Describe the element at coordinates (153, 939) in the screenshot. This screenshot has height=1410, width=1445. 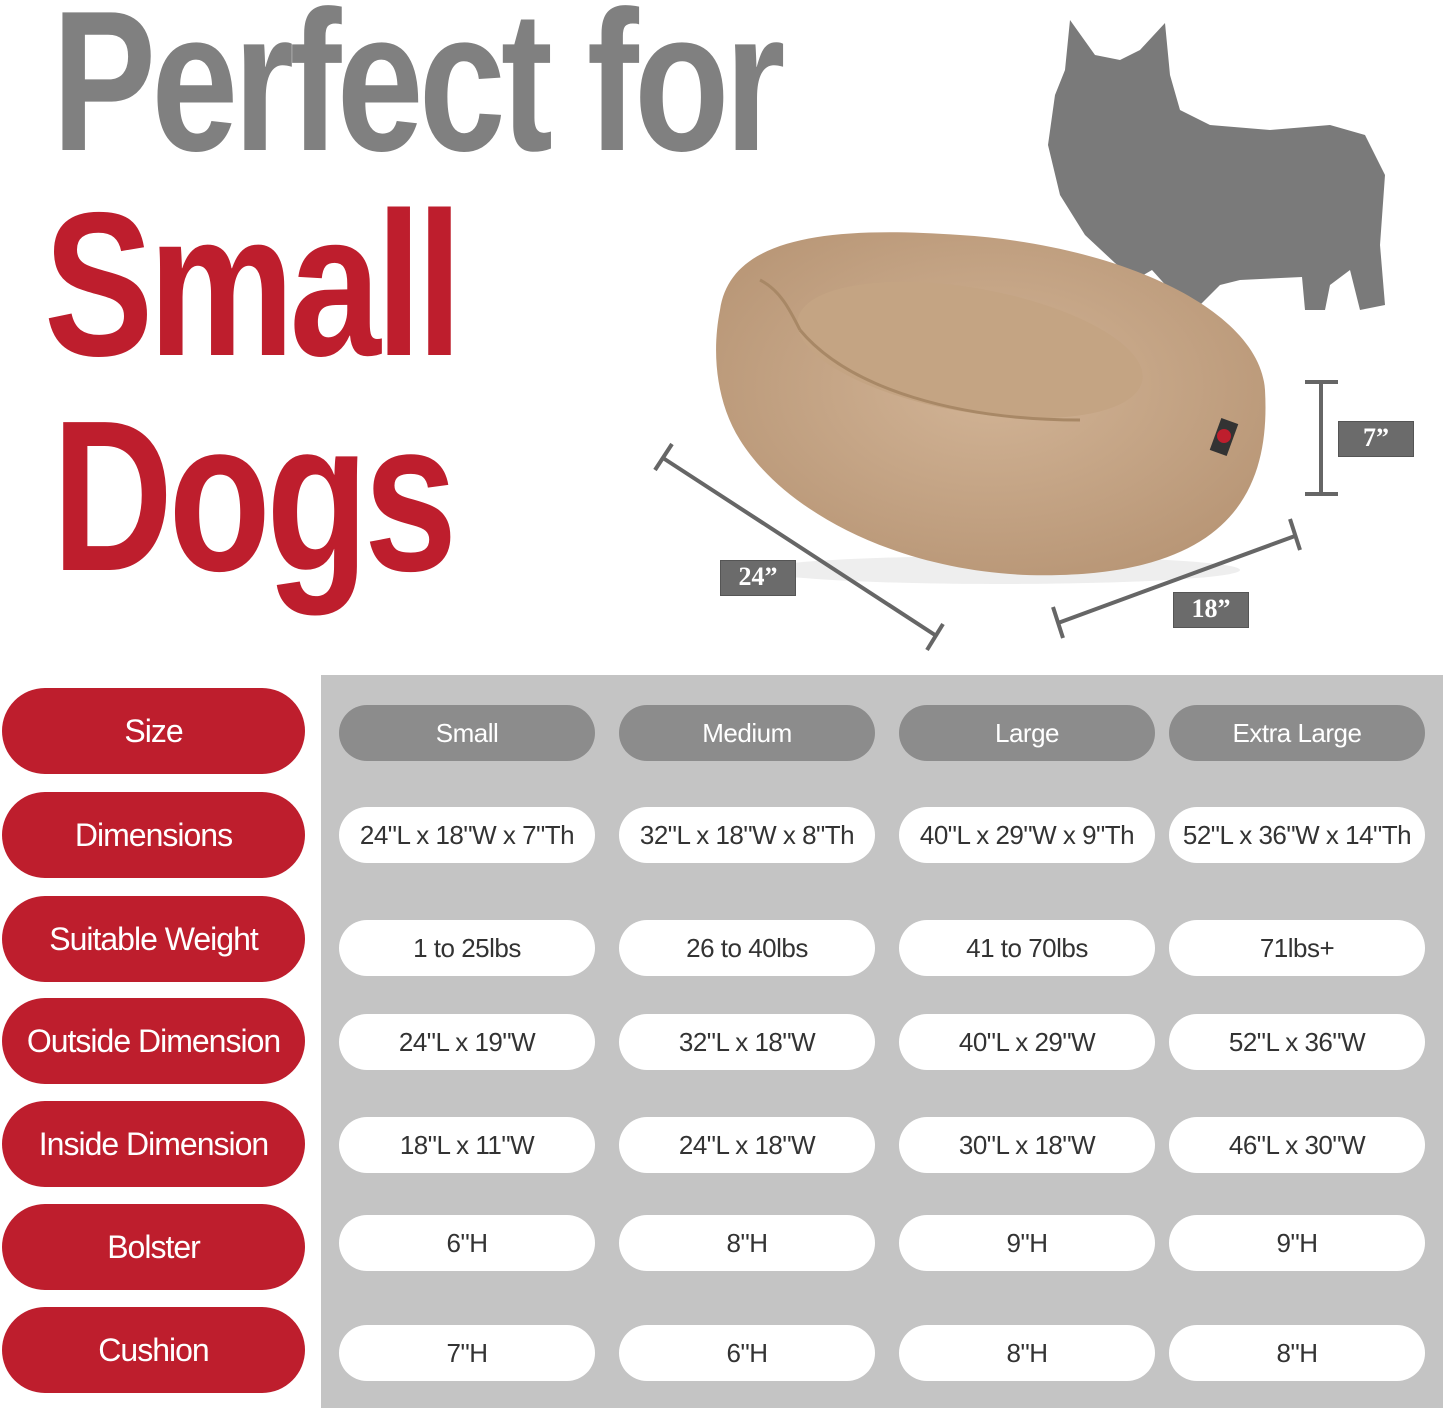
I see `row-label: Suitable Weight` at that location.